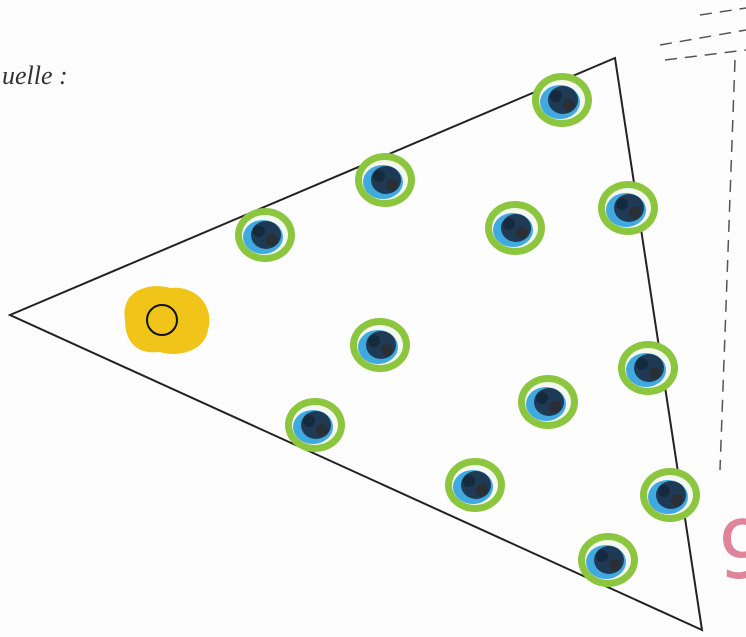 Image resolution: width=746 pixels, height=637 pixels. What do you see at coordinates (732, 550) in the screenshot?
I see `page-number: 9` at bounding box center [732, 550].